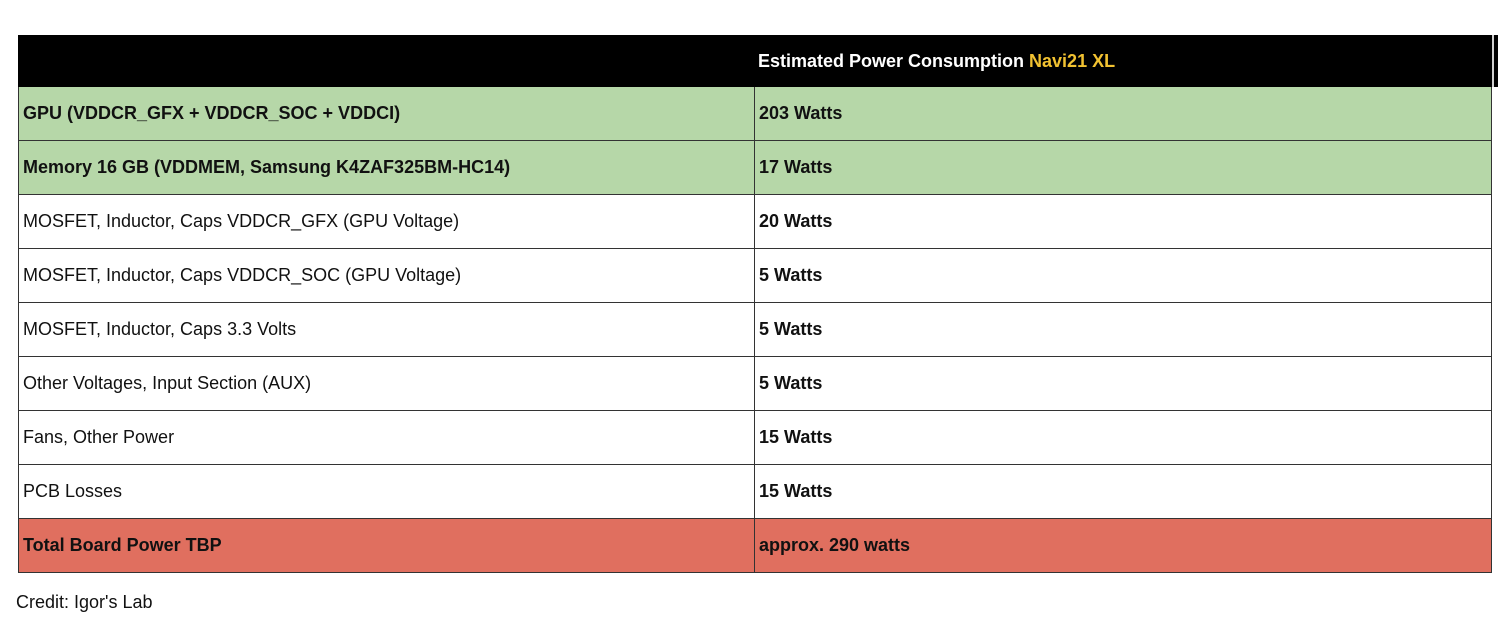 This screenshot has width=1510, height=632. What do you see at coordinates (1072, 60) in the screenshot?
I see `header-accent-label: Navi21 XL` at bounding box center [1072, 60].